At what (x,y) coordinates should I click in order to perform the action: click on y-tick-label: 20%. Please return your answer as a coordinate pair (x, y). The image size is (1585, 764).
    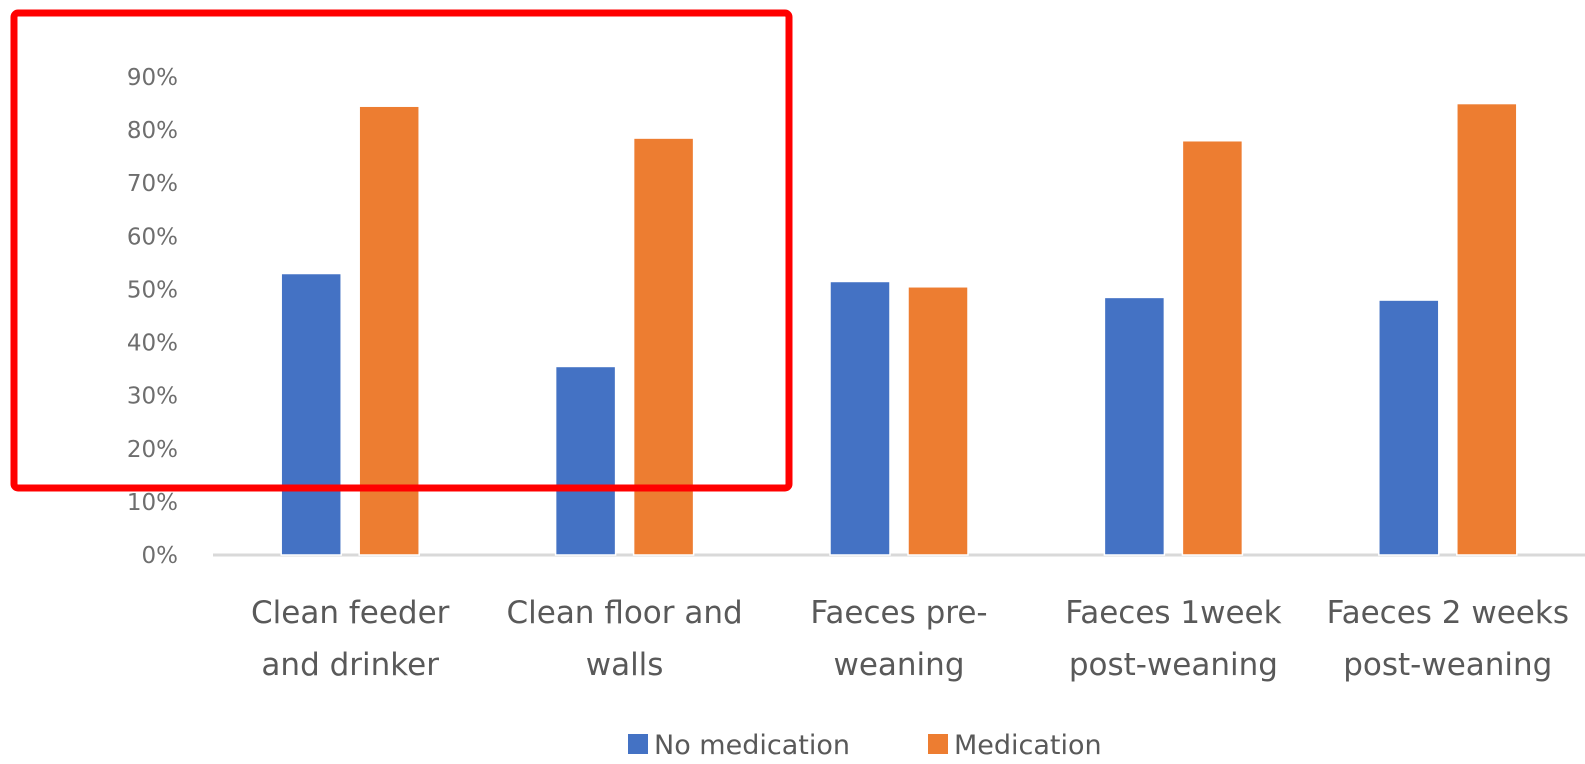
    Looking at the image, I should click on (152, 450).